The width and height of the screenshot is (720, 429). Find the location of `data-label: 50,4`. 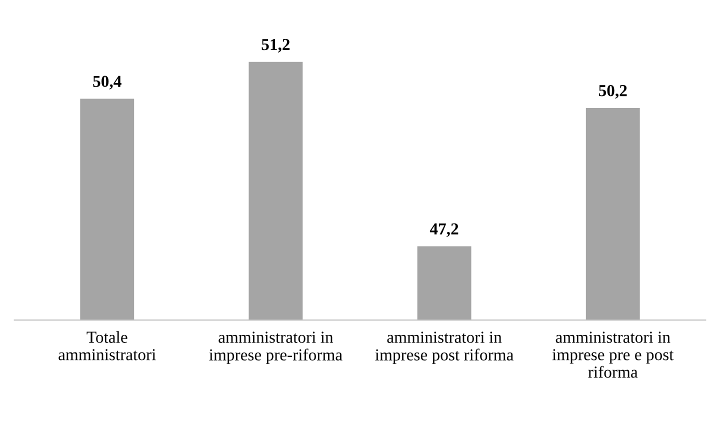

data-label: 50,4 is located at coordinates (107, 83).